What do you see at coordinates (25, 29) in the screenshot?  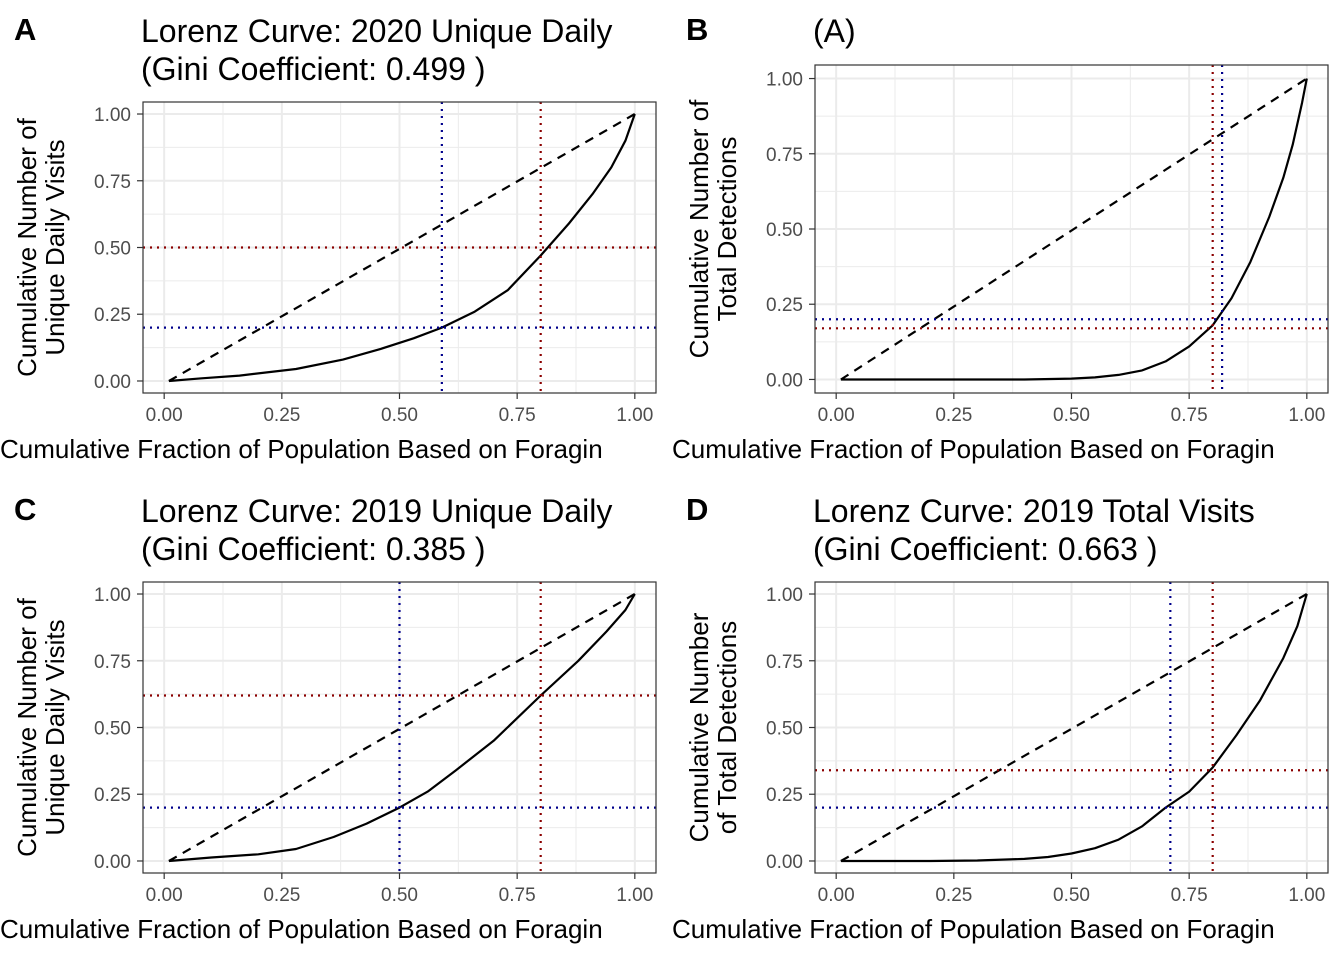 I see `panel-tag: A` at bounding box center [25, 29].